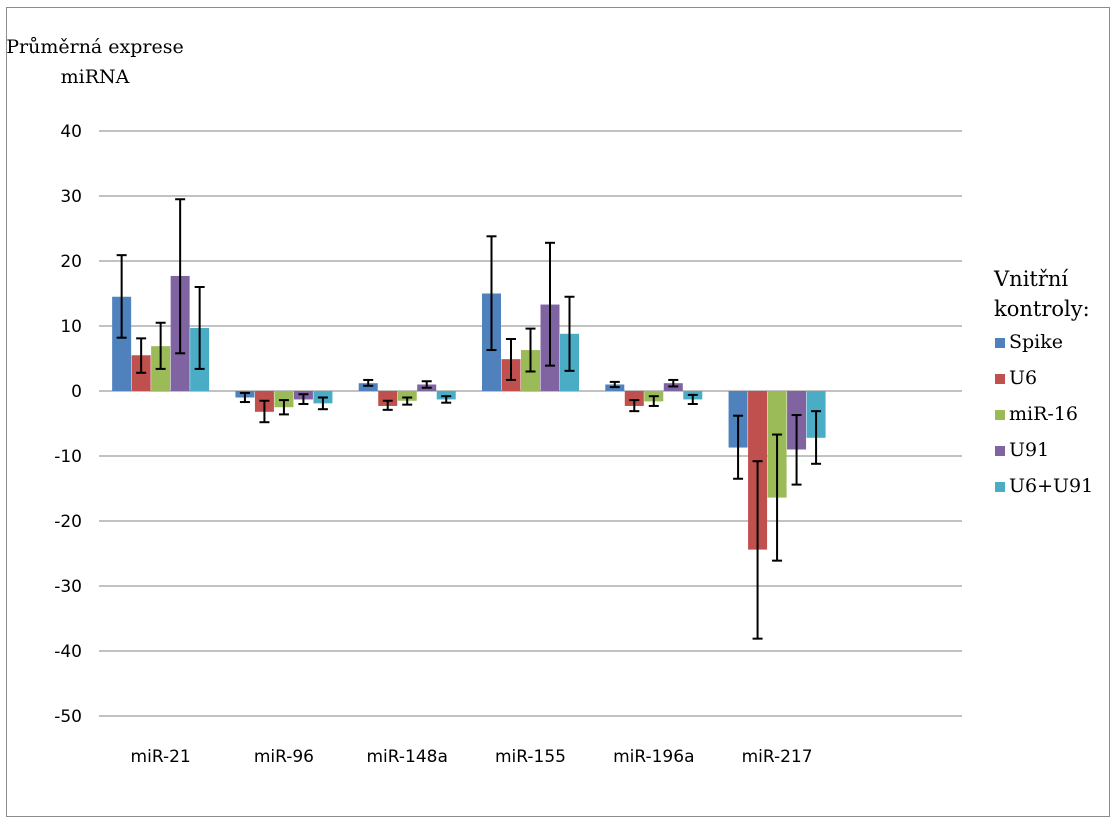 The height and width of the screenshot is (825, 1118). I want to click on x-category-label: miR-217, so click(777, 757).